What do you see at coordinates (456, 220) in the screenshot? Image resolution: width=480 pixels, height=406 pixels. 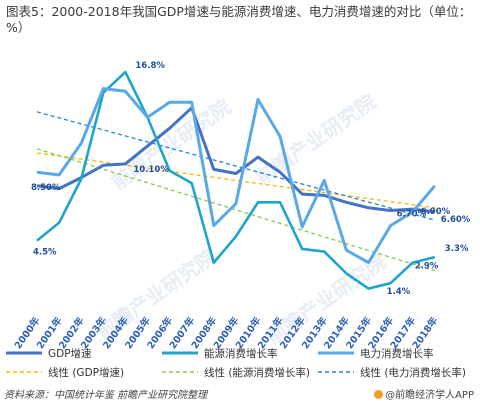 I see `data-label: 6.60%` at bounding box center [456, 220].